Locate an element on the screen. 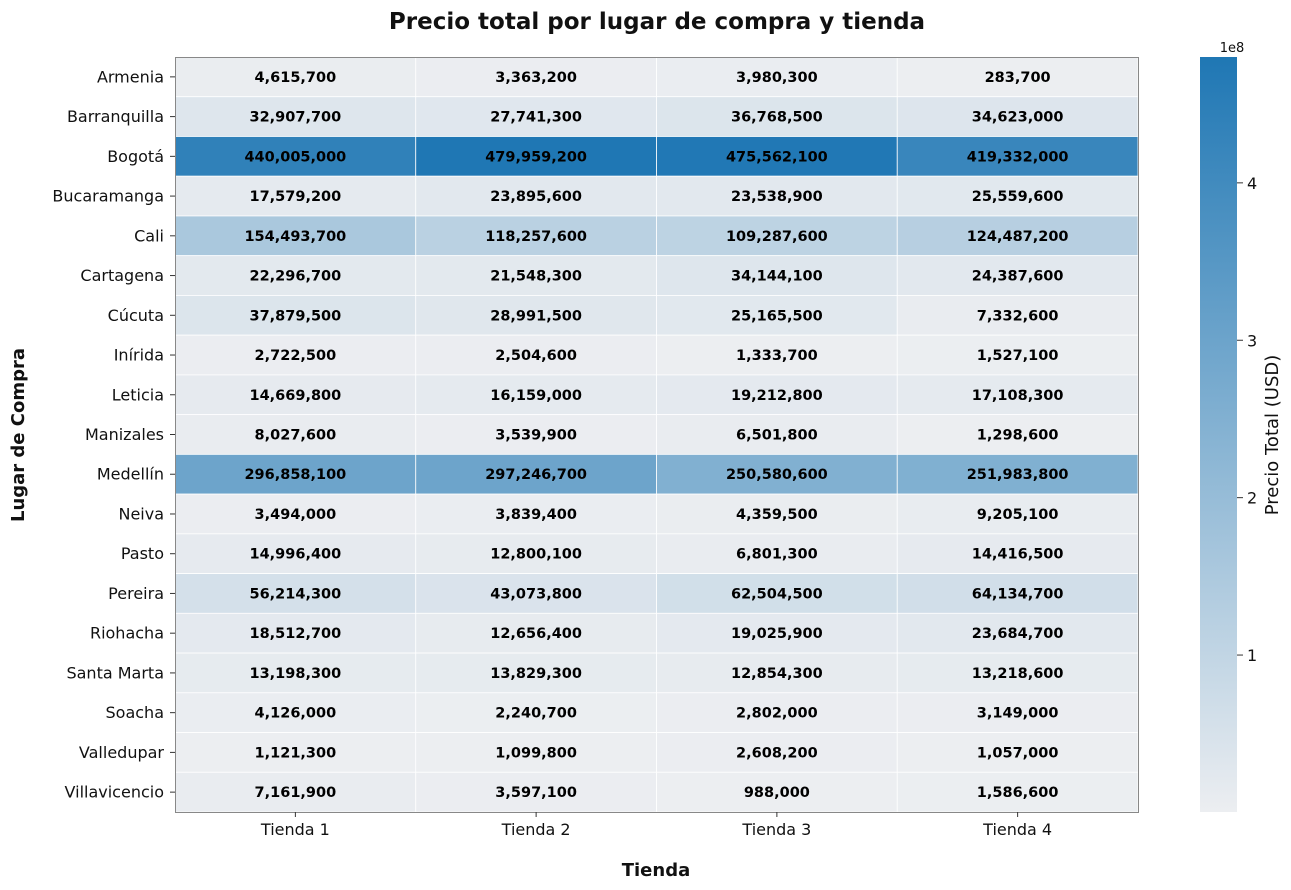 This screenshot has height=890, width=1291. y-tick-label: Barranquilla is located at coordinates (115, 116).